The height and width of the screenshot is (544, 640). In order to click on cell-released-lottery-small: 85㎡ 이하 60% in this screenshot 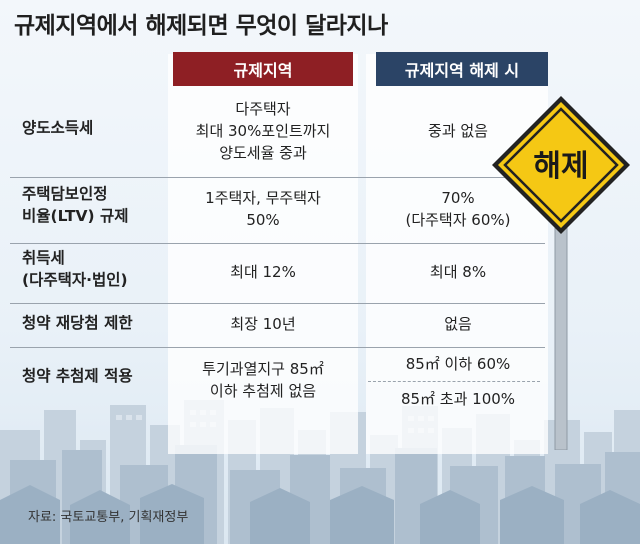, I will do `click(458, 364)`.